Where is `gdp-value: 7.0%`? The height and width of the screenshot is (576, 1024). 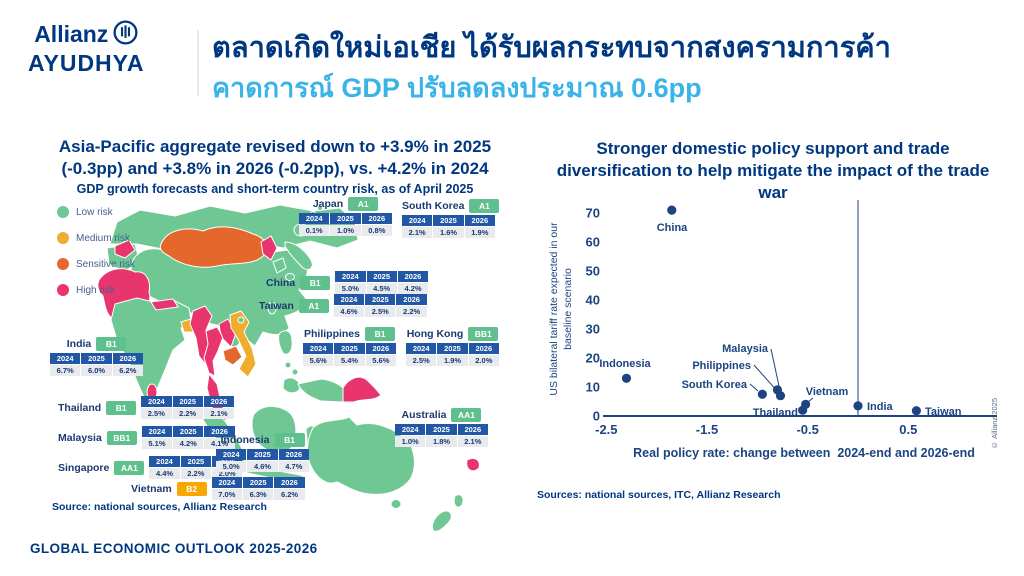
gdp-value: 7.0% is located at coordinates (227, 494).